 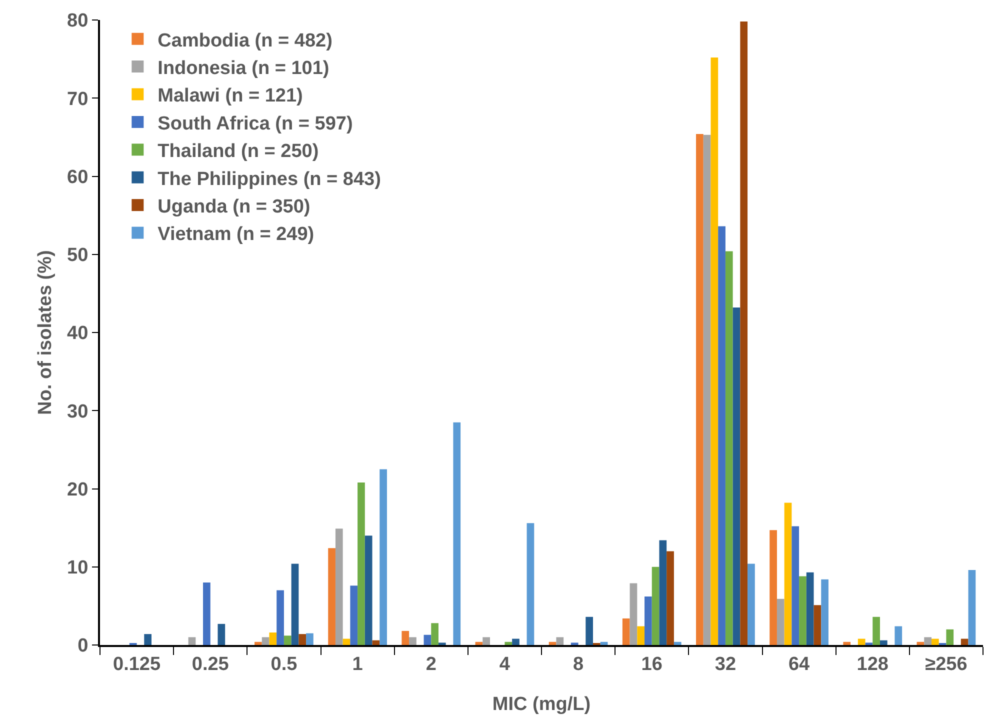 What do you see at coordinates (137, 664) in the screenshot?
I see `x-tick-label: 0.125` at bounding box center [137, 664].